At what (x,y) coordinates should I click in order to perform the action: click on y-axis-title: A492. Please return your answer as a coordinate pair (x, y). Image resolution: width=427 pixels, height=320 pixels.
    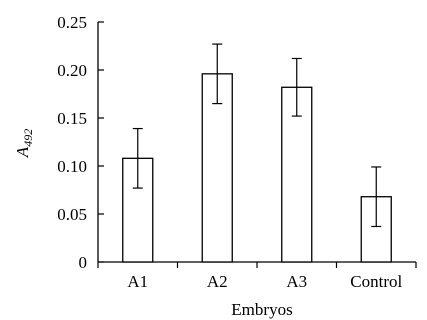
    Looking at the image, I should click on (24, 143).